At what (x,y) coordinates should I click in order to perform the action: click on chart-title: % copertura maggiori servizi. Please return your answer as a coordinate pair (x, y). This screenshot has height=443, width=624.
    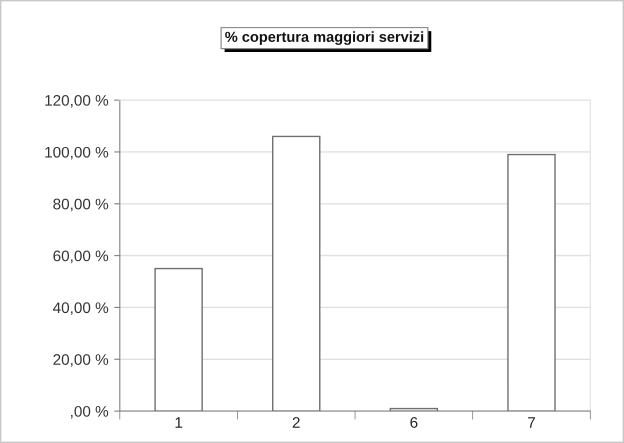
    Looking at the image, I should click on (324, 38).